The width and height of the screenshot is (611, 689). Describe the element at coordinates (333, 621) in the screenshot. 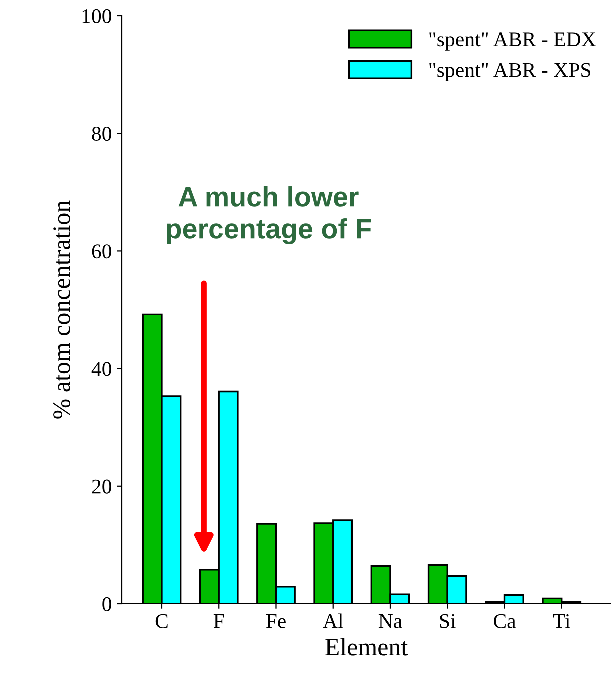

I see `x-tick-label: Al` at that location.